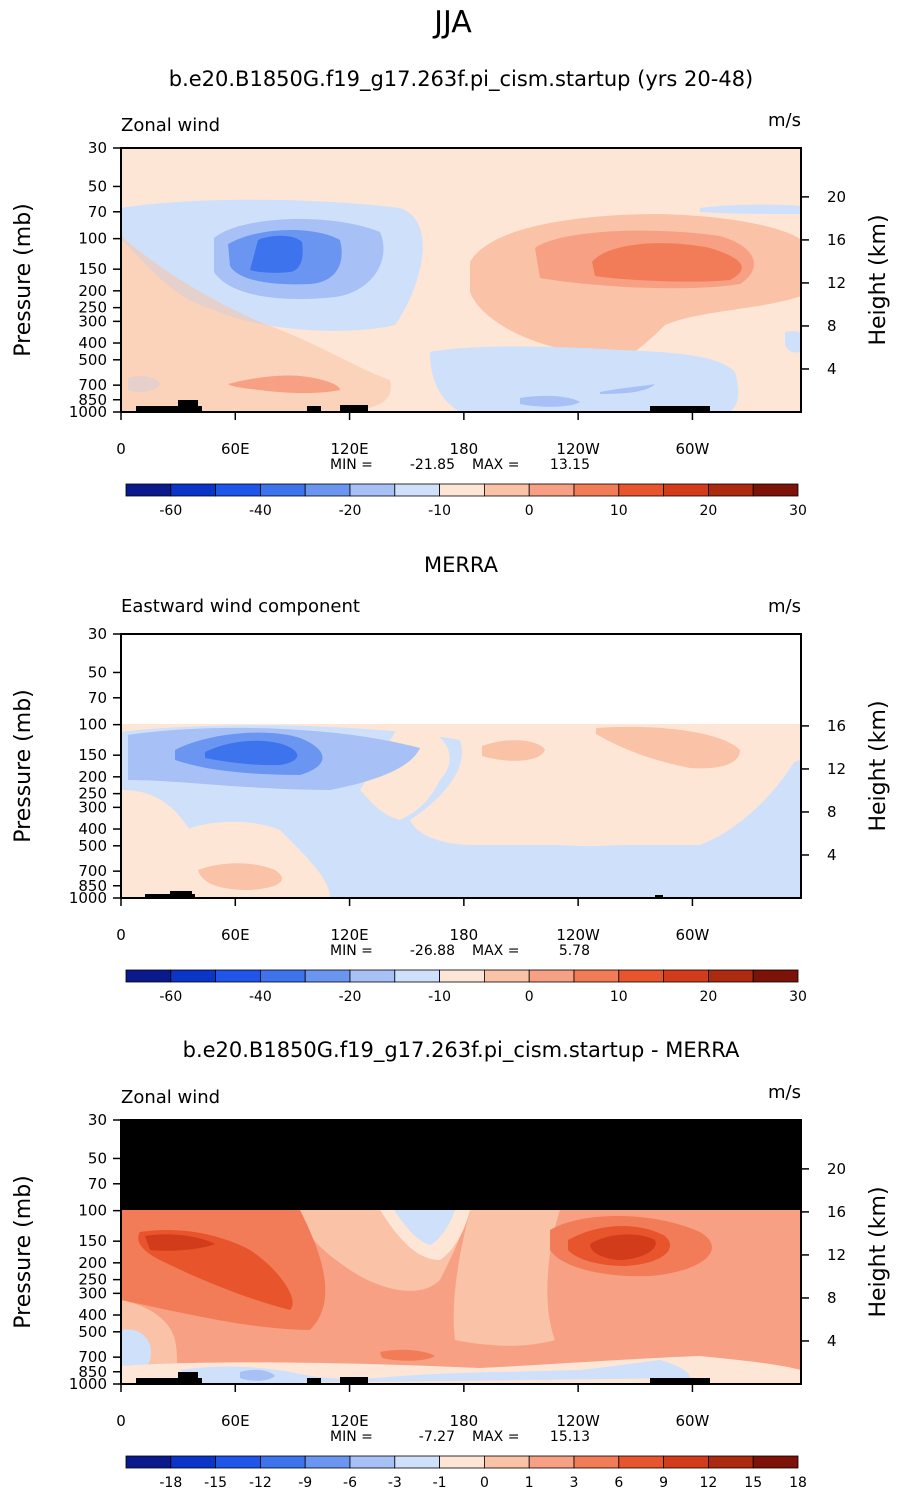  Describe the element at coordinates (121, 449) in the screenshot. I see `x-tick-label: 0` at that location.